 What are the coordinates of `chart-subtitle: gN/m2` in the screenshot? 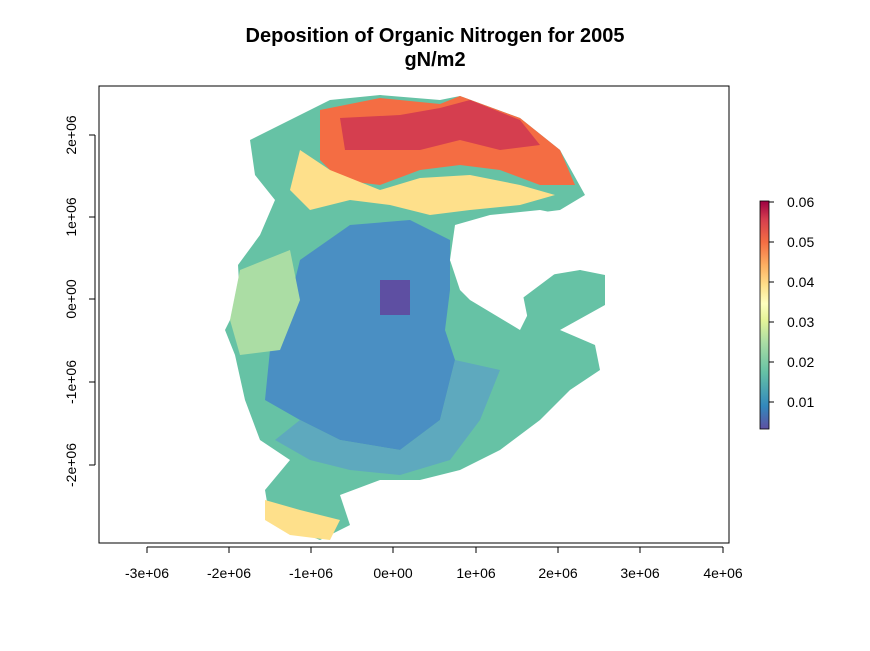 It's located at (435, 60).